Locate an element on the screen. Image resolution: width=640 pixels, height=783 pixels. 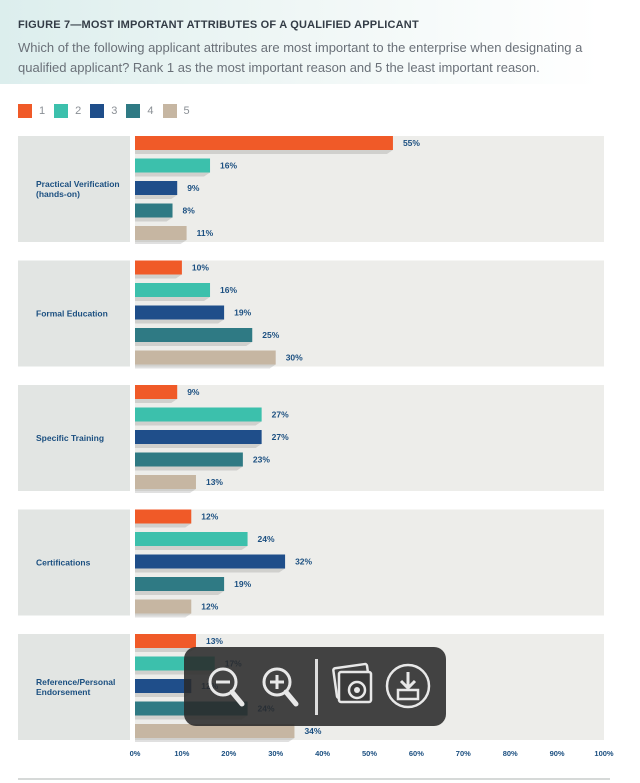
category-label: Practical Verification (hands-on) is located at coordinates (78, 189).